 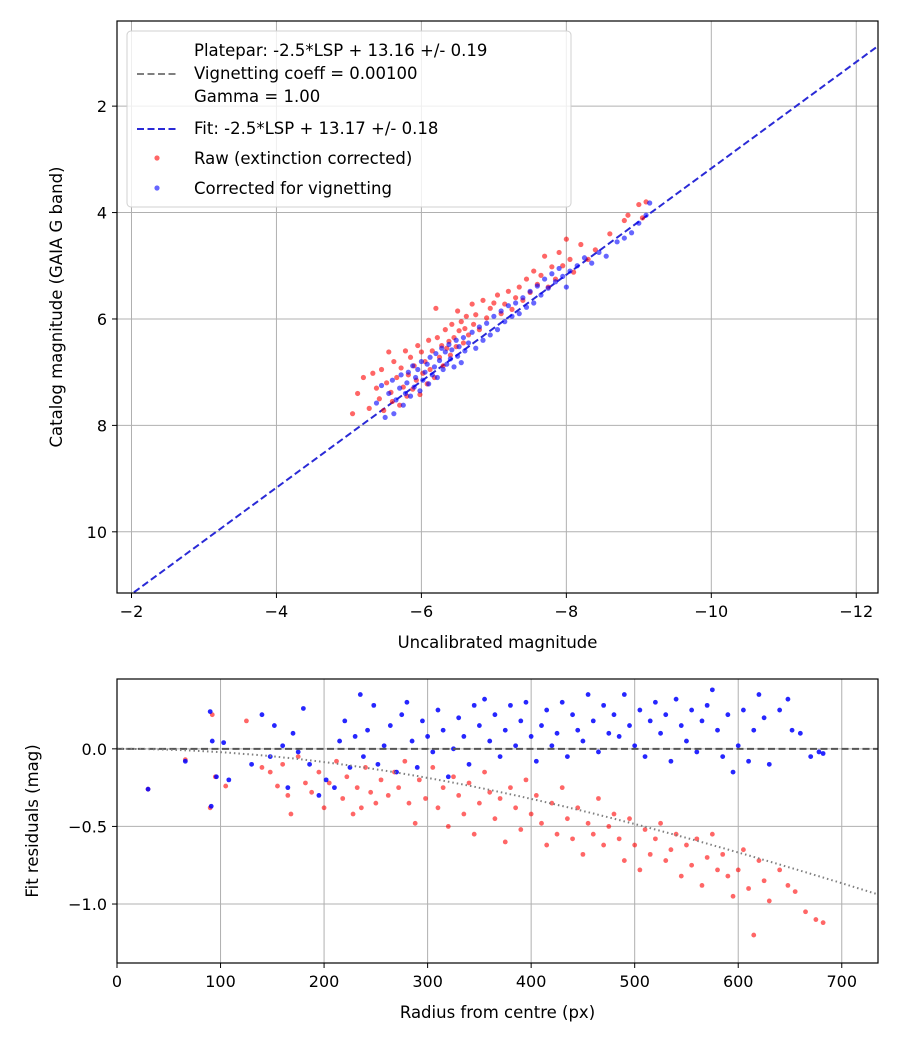 I want to click on bottom-reference-lines, so click(x=497, y=821).